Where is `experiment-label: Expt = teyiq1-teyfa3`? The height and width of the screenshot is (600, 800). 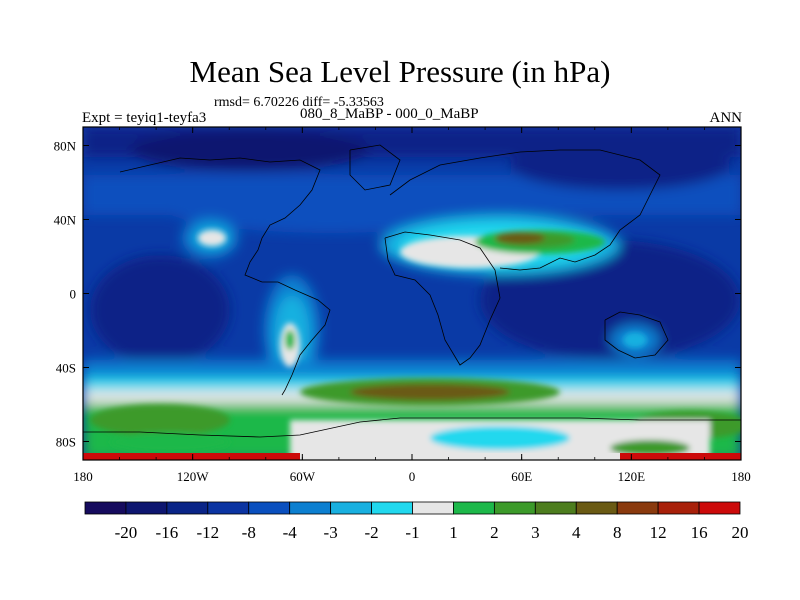 experiment-label: Expt = teyiq1-teyfa3 is located at coordinates (144, 118).